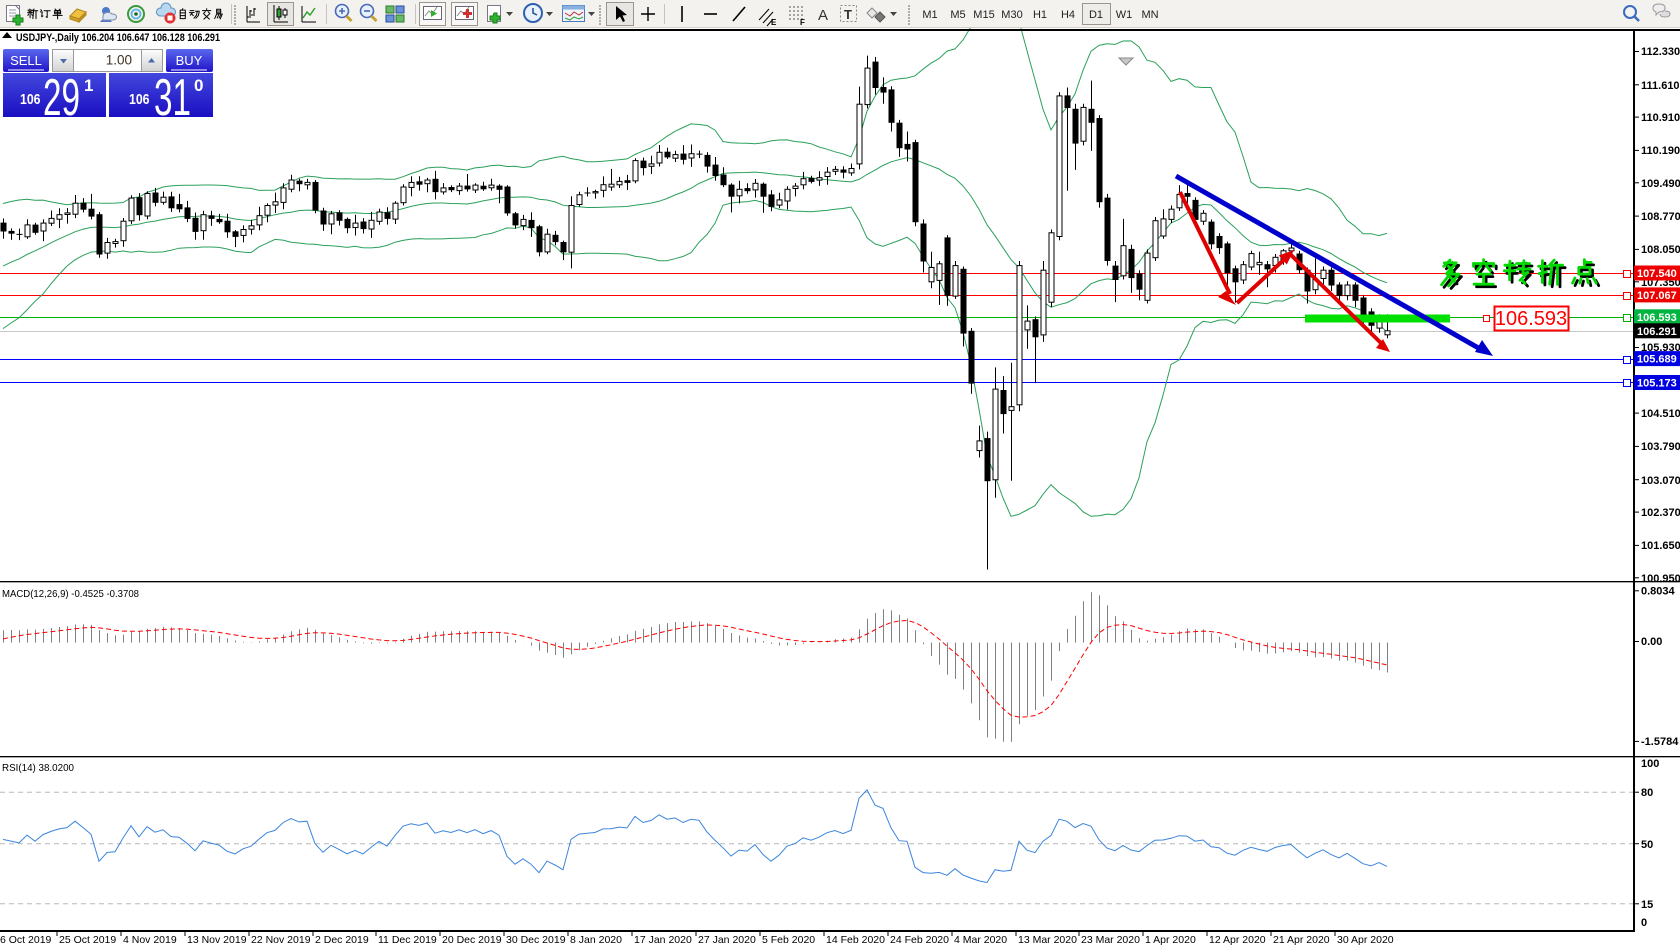 The width and height of the screenshot is (1680, 951). What do you see at coordinates (1660, 414) in the screenshot?
I see `svg-text: 104.510` at bounding box center [1660, 414].